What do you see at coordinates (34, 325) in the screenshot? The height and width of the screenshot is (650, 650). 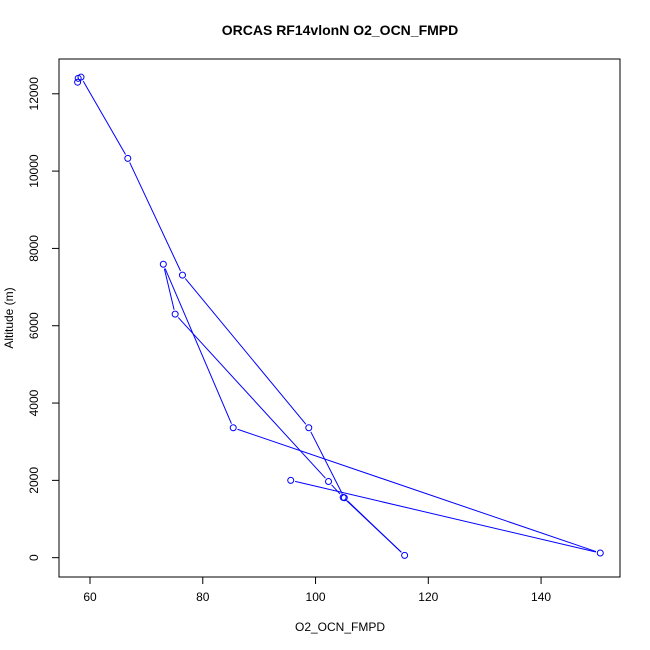 I see `y-tick-label: 6000` at bounding box center [34, 325].